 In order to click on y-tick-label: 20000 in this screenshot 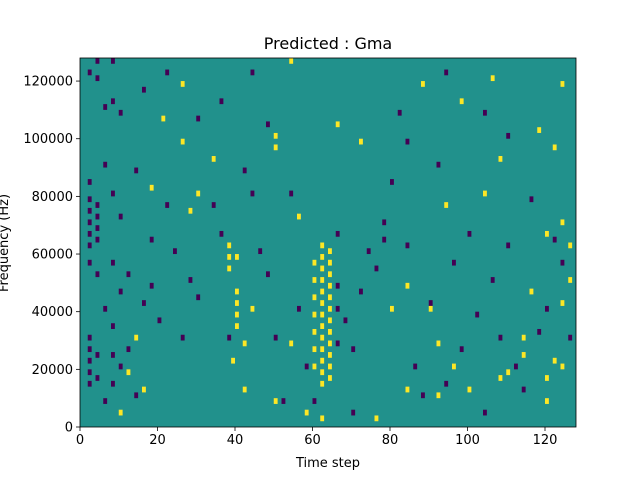, I will do `click(52, 370)`.